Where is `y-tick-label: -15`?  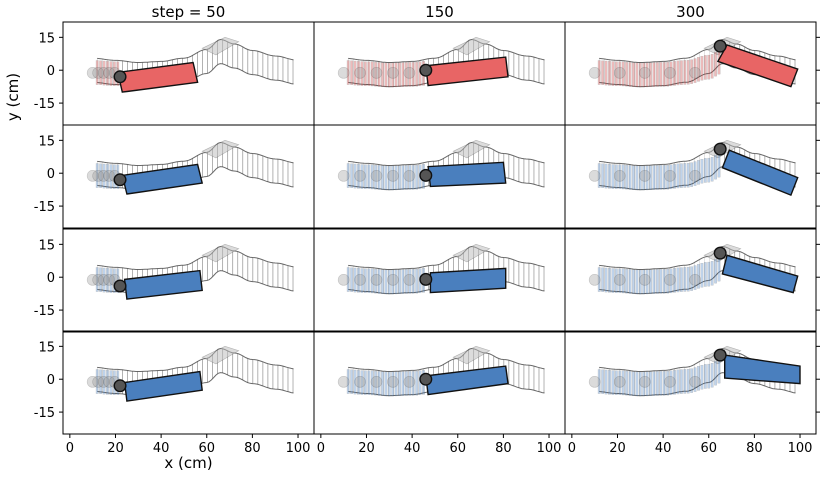
y-tick-label: -15 is located at coordinates (44, 104).